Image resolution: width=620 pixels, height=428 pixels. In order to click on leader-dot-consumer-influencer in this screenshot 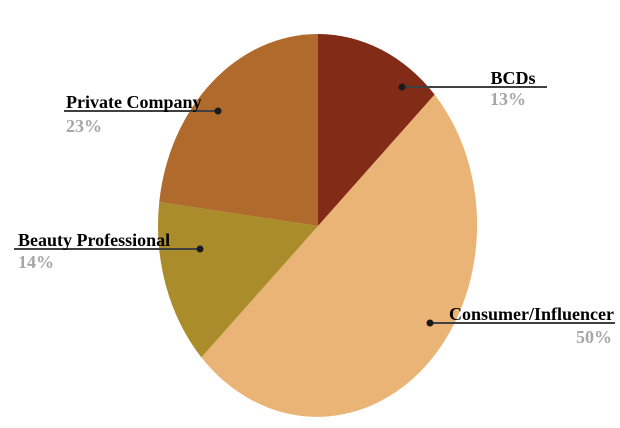, I will do `click(430, 323)`.